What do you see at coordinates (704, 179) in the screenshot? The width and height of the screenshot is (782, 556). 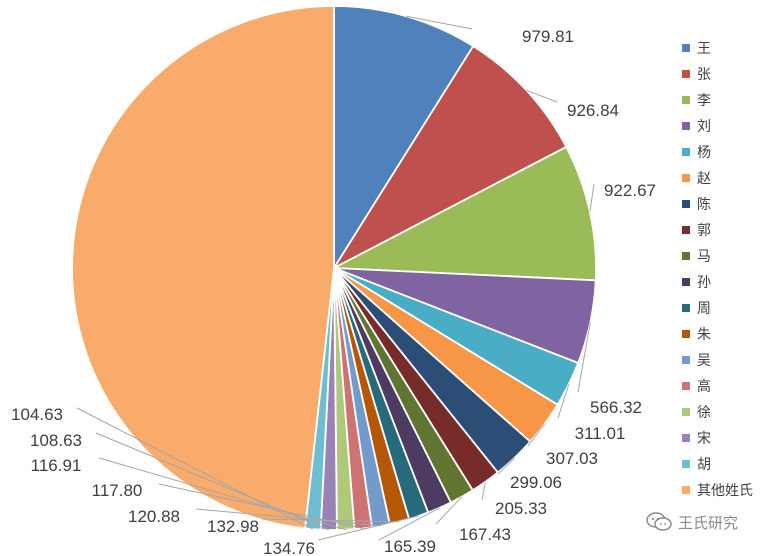 I see `legend-label: 赵` at bounding box center [704, 179].